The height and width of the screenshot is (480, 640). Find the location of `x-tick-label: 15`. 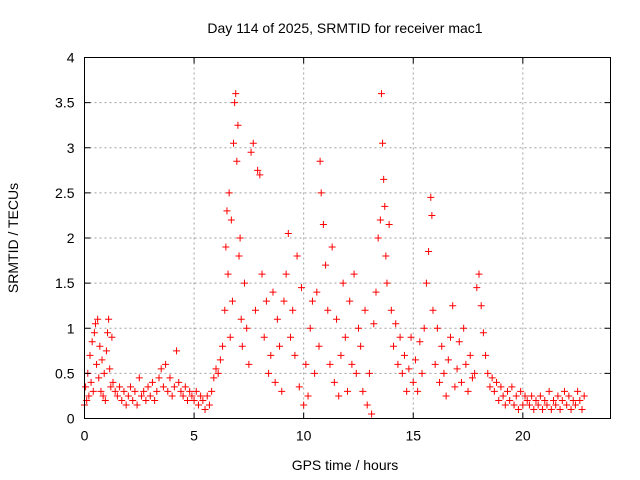

x-tick-label: 15 is located at coordinates (413, 436).